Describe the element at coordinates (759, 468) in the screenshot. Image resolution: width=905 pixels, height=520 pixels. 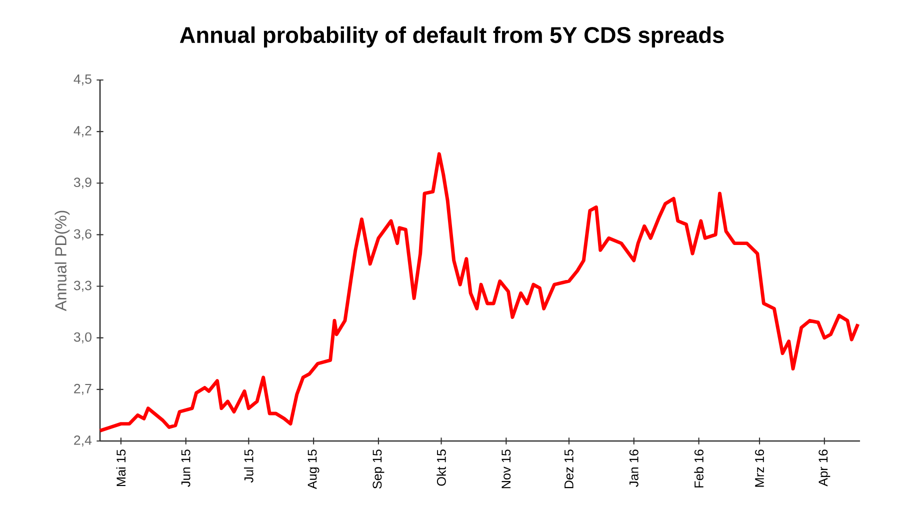
I see `x-tick-label: Mrz 16` at that location.